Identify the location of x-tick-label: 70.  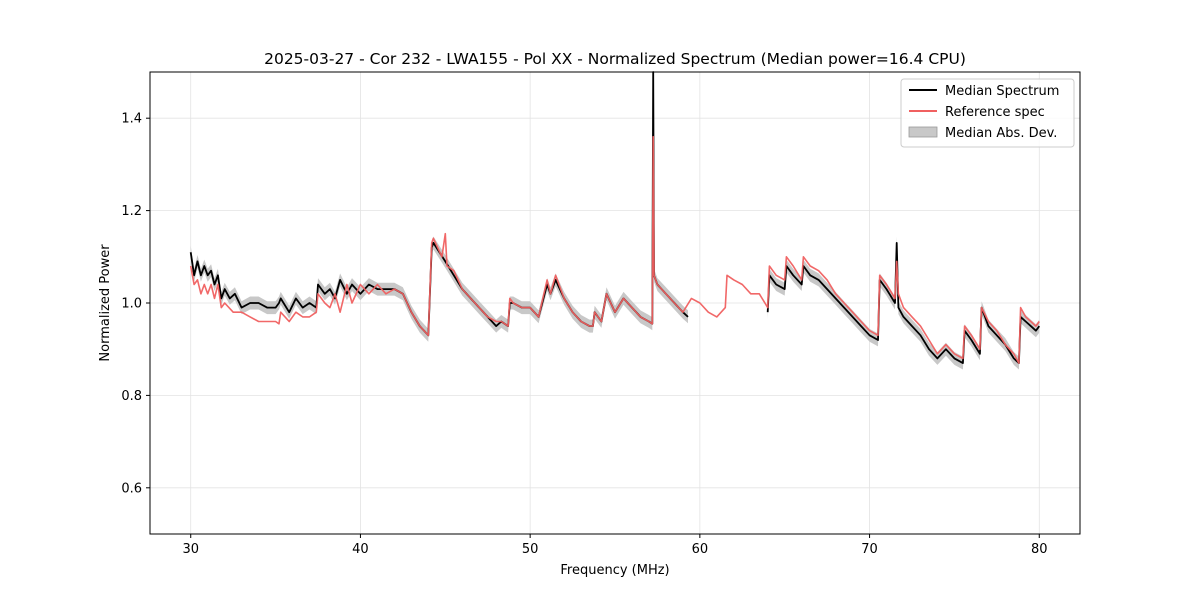
(869, 549).